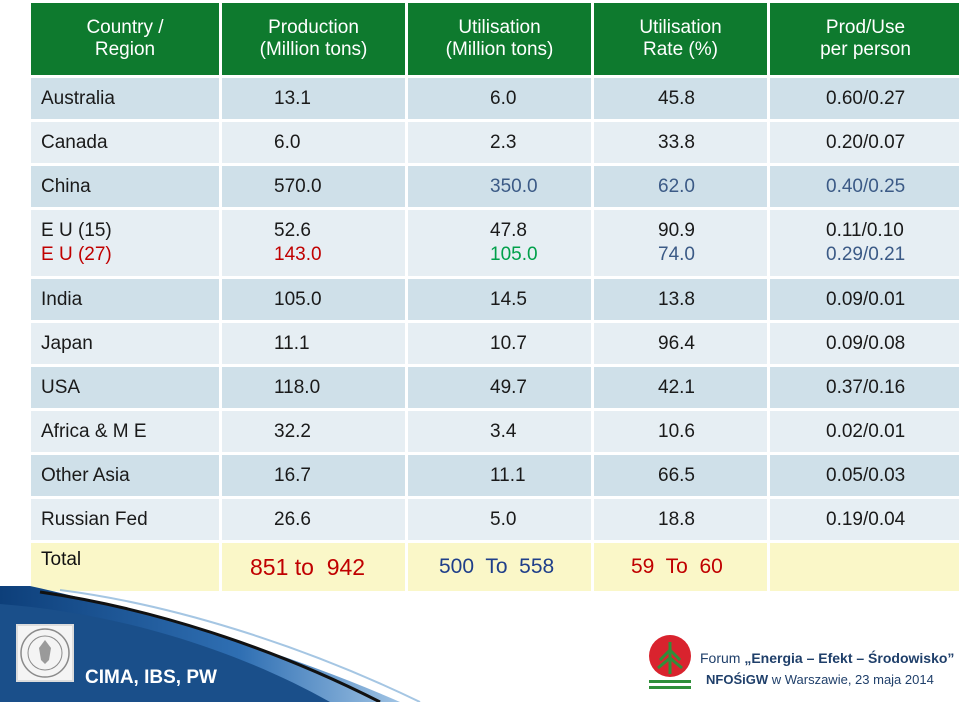  What do you see at coordinates (864, 431) in the screenshot?
I see `cell-per-person: 0.02/0.01` at bounding box center [864, 431].